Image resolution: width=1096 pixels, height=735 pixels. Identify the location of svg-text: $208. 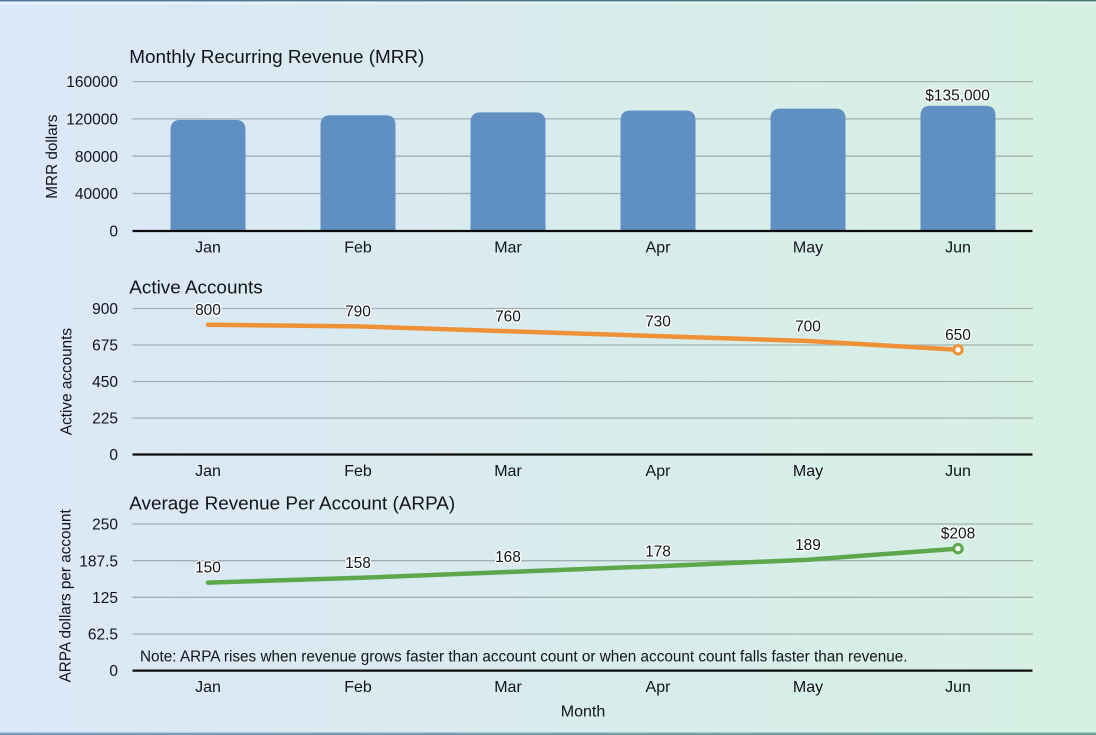
(958, 534).